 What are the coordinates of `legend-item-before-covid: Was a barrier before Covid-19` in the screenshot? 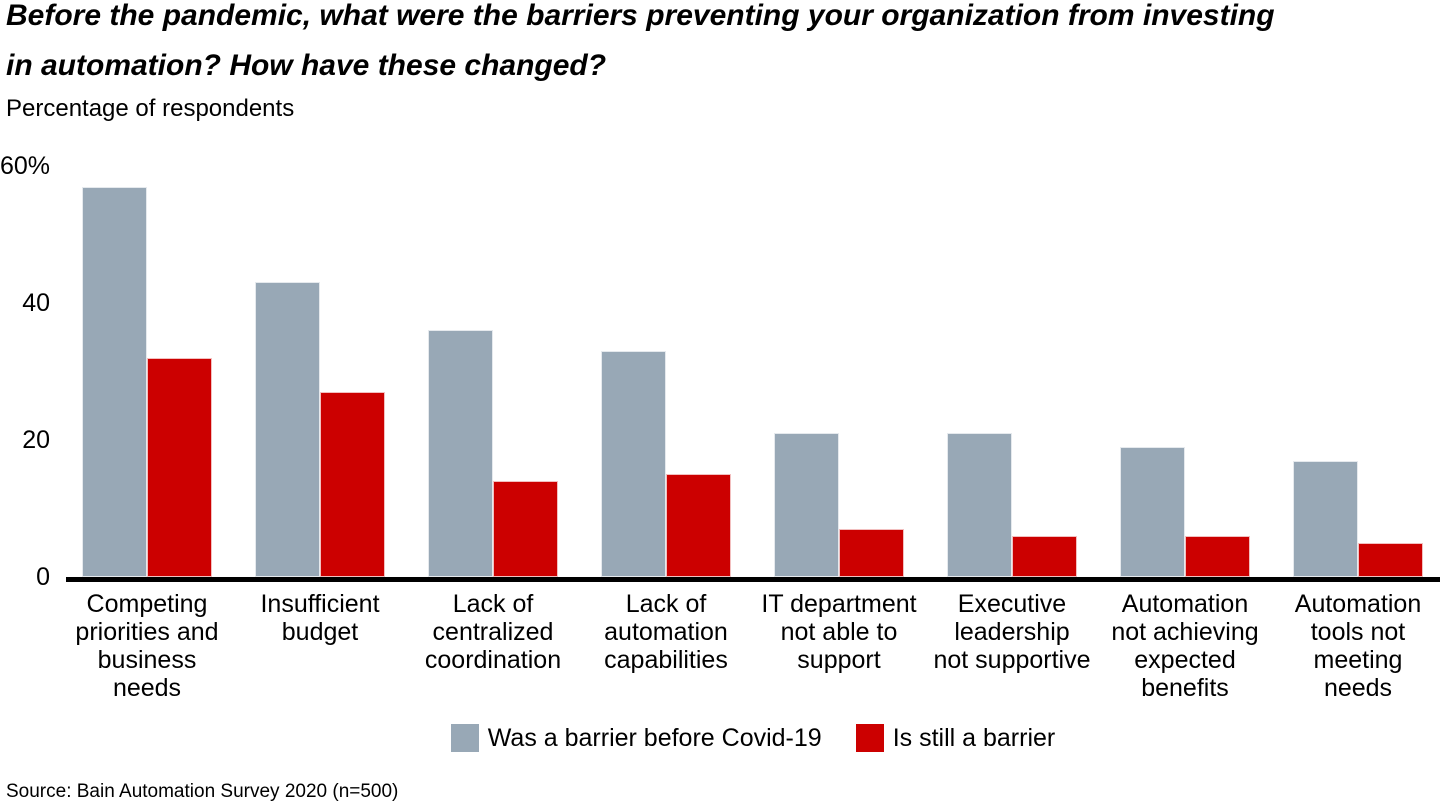 It's located at (636, 738).